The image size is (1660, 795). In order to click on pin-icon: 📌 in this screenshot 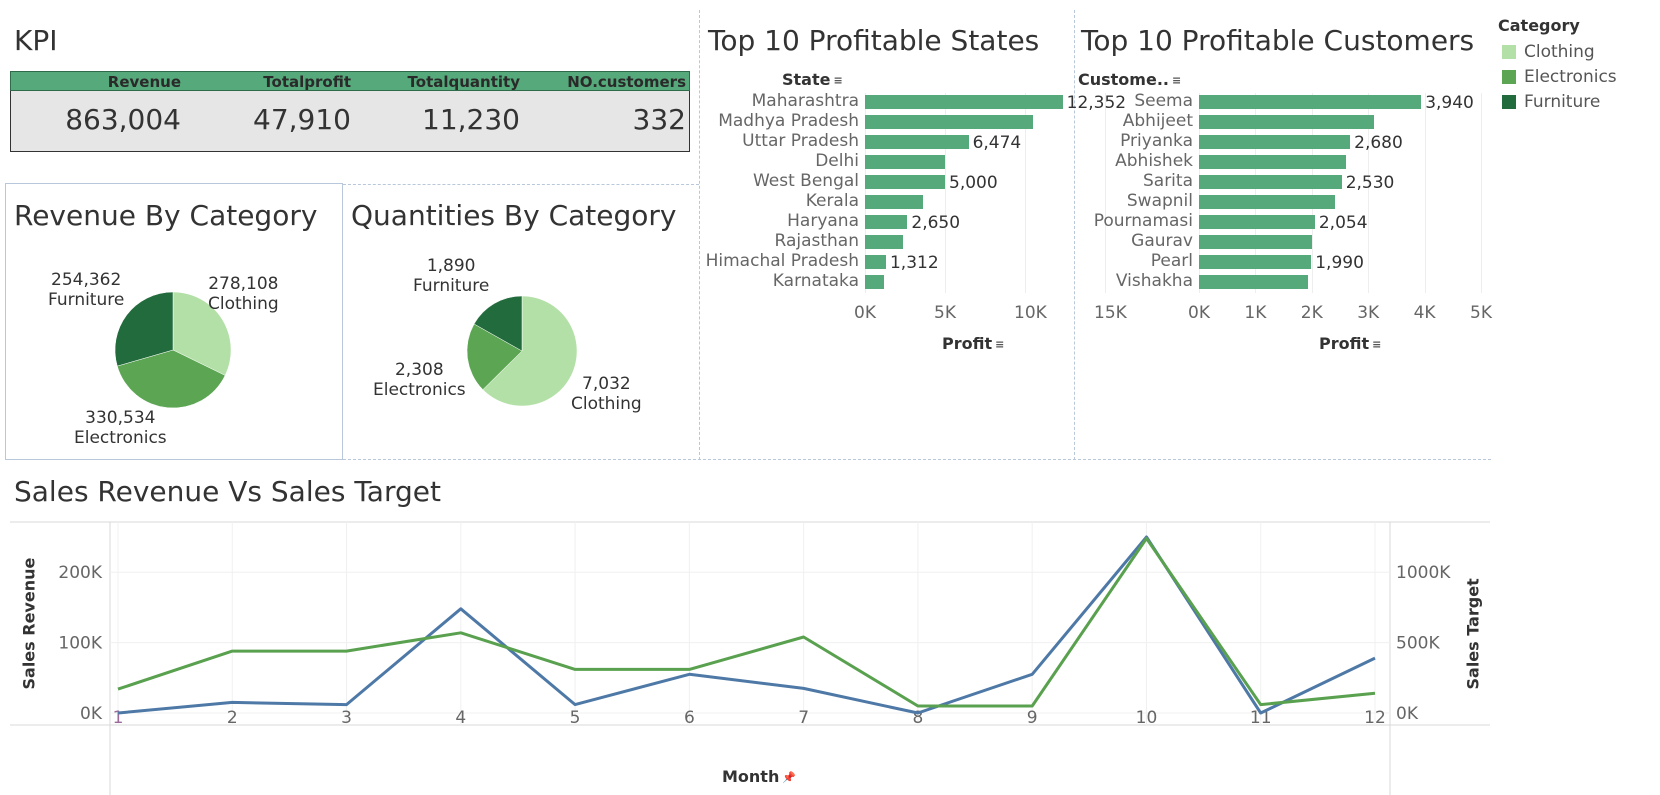, I will do `click(789, 777)`.